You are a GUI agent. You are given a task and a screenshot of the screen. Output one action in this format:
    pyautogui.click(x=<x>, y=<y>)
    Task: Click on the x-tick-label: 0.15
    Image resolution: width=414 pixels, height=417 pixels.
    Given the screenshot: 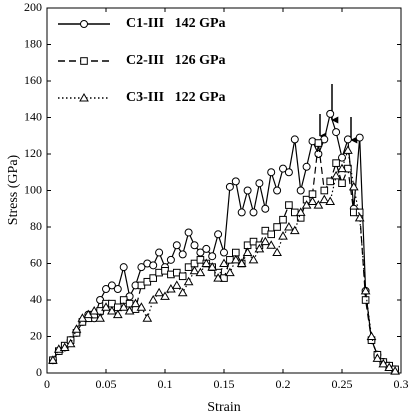 What is the action you would take?
    pyautogui.click(x=224, y=384)
    